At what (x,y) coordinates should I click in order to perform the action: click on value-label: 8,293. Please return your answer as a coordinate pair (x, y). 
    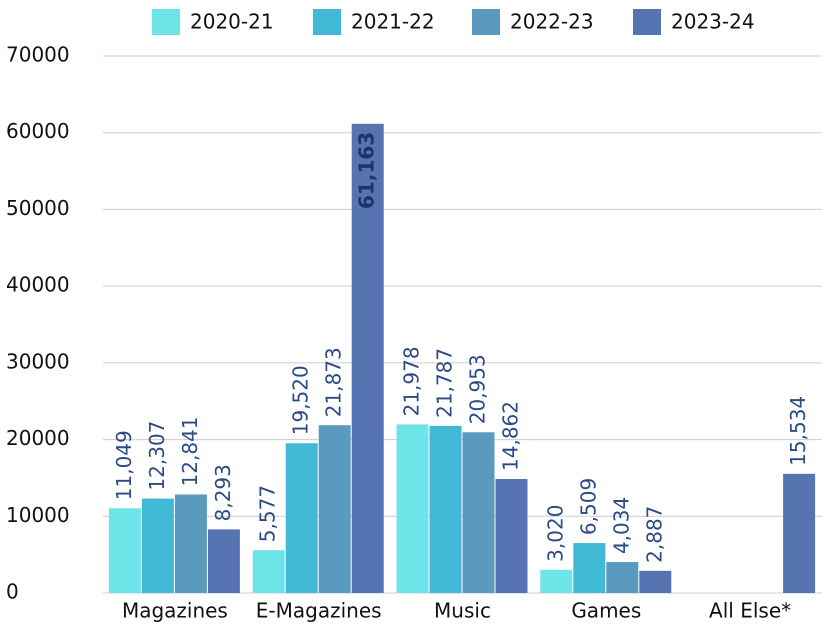
    Looking at the image, I should click on (223, 492).